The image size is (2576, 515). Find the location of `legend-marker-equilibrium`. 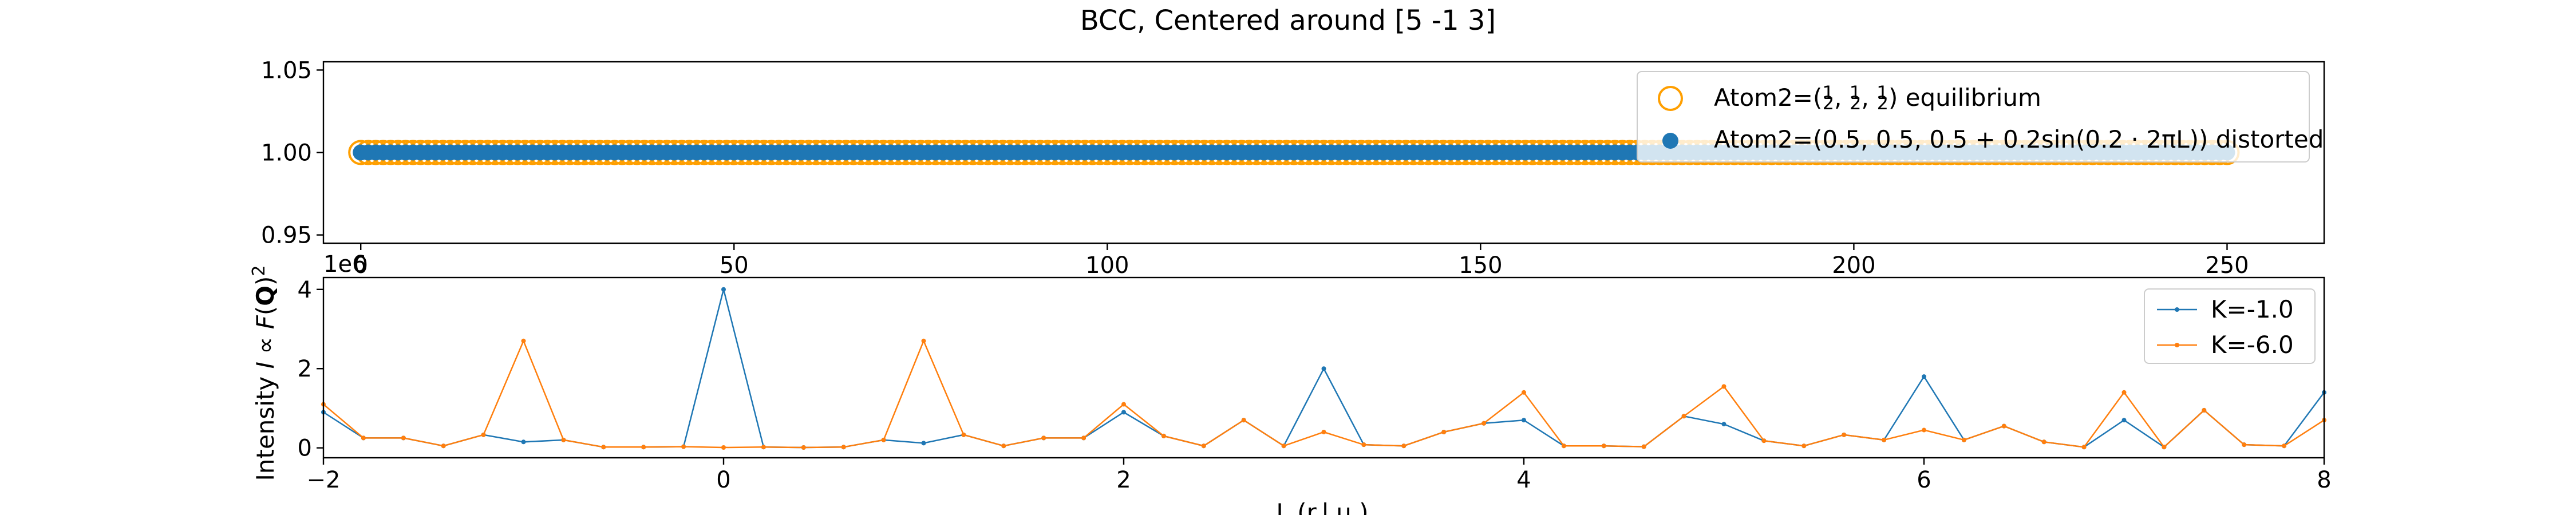

legend-marker-equilibrium is located at coordinates (1670, 98).